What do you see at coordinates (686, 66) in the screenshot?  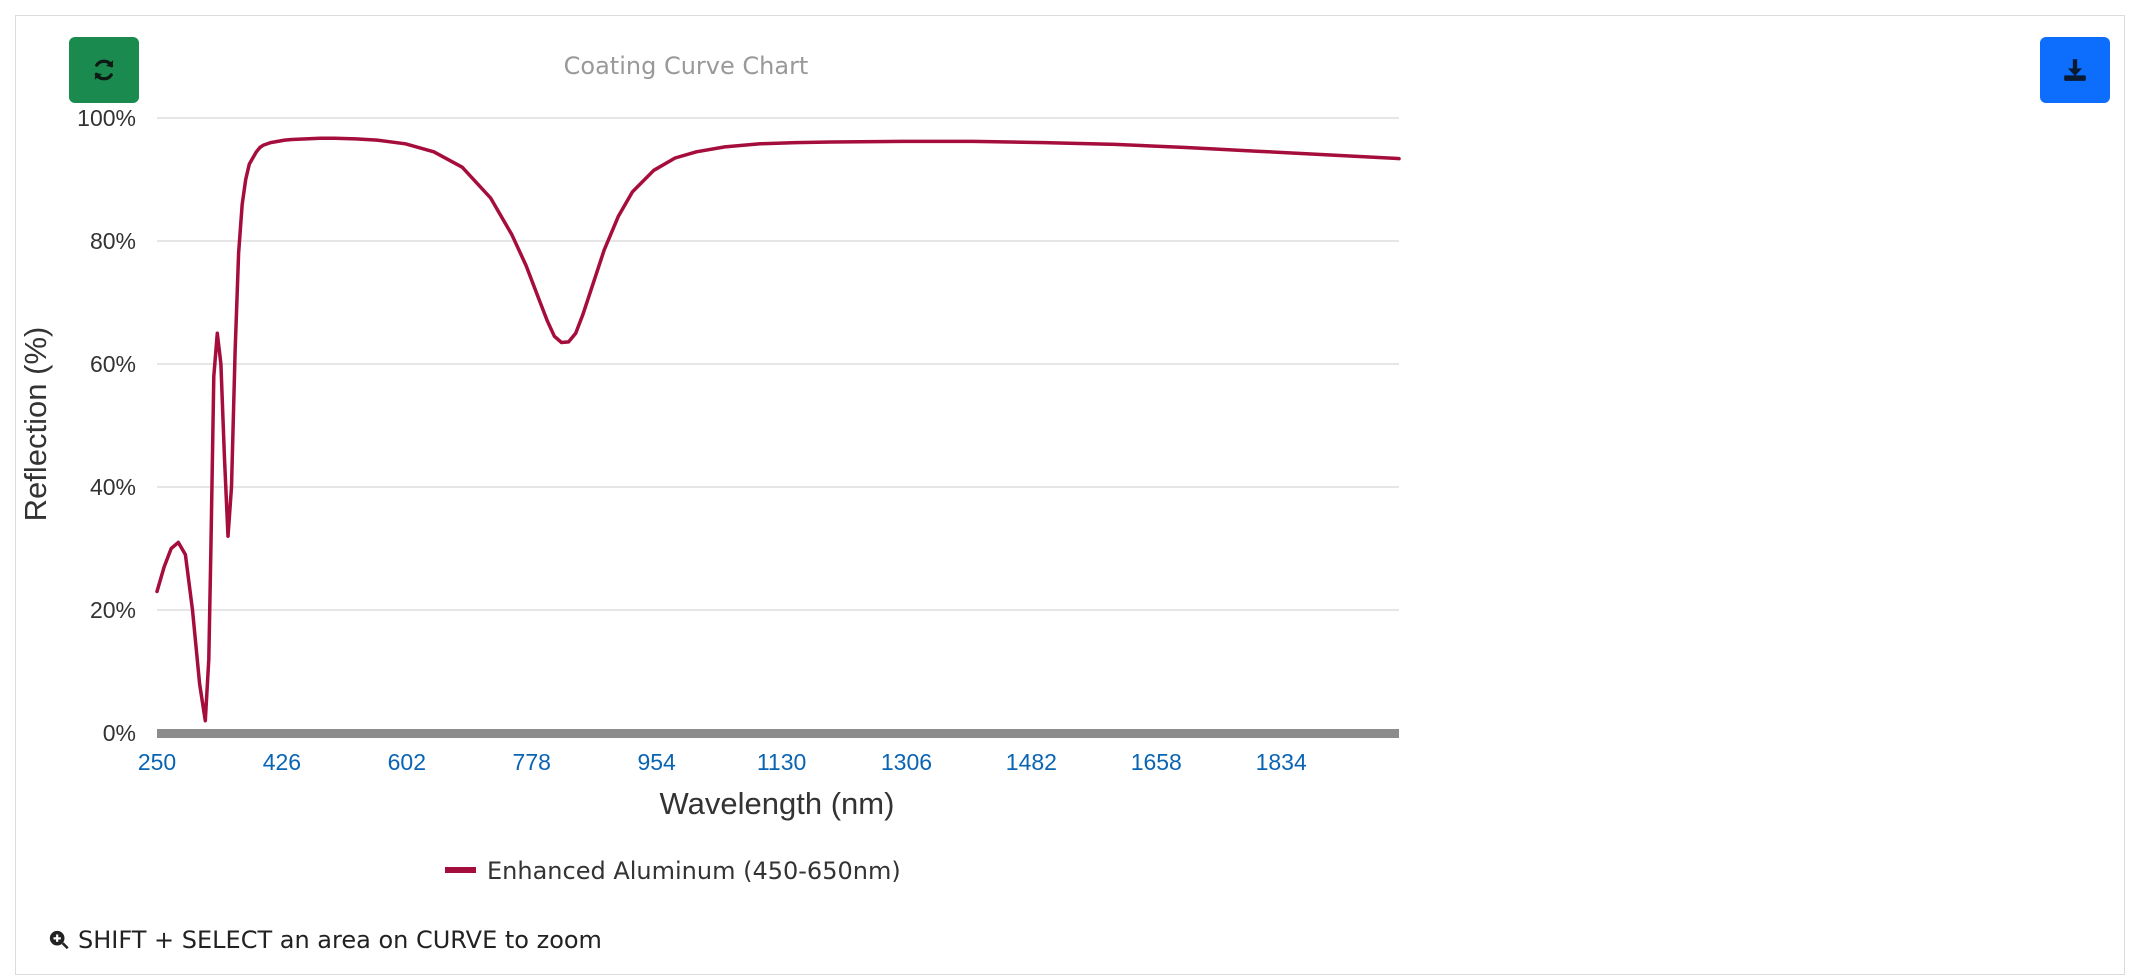 I see `chart-title: Coating Curve Chart` at bounding box center [686, 66].